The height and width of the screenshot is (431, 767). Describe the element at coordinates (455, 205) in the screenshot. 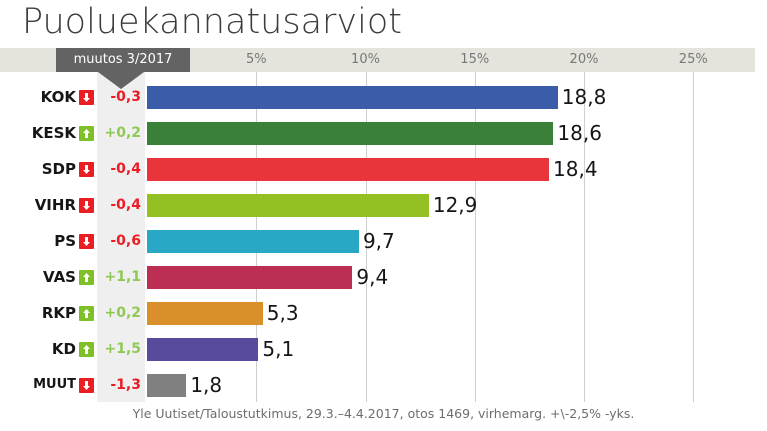

I see `bar-value-vihr: 12,9` at that location.